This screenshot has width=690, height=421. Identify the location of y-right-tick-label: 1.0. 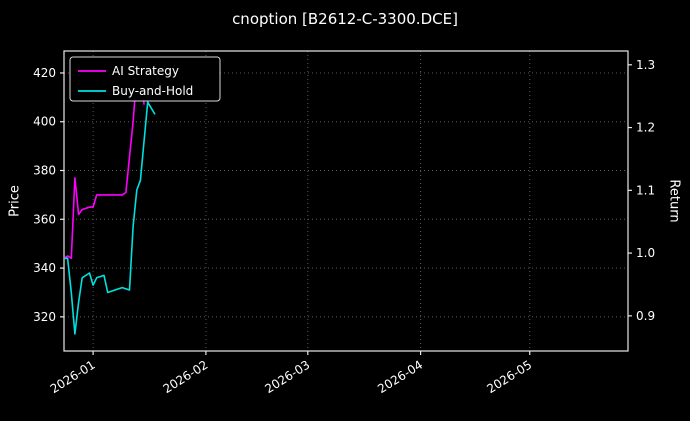
(645, 253).